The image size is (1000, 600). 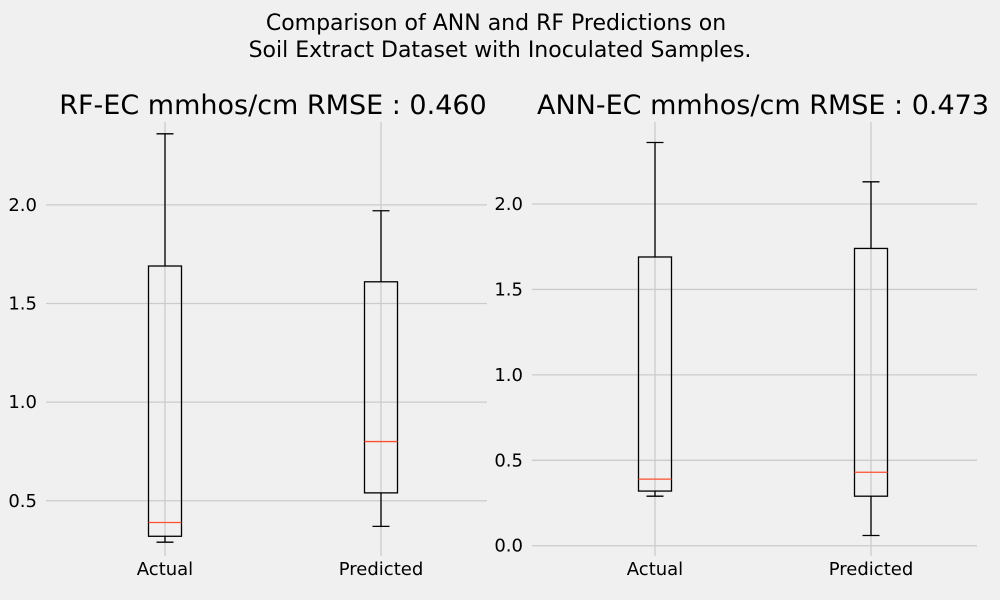 What do you see at coordinates (22, 402) in the screenshot?
I see `rf-ytick-label: 1.0` at bounding box center [22, 402].